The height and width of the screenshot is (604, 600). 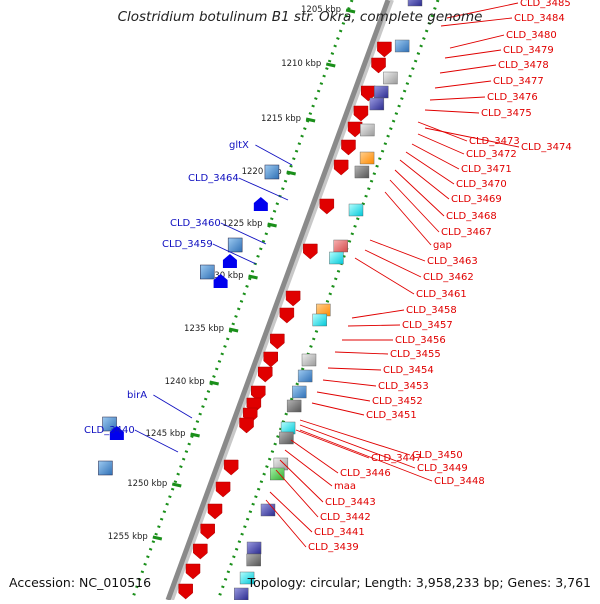 I want to click on gene-label: CLD_3454, so click(x=408, y=370).